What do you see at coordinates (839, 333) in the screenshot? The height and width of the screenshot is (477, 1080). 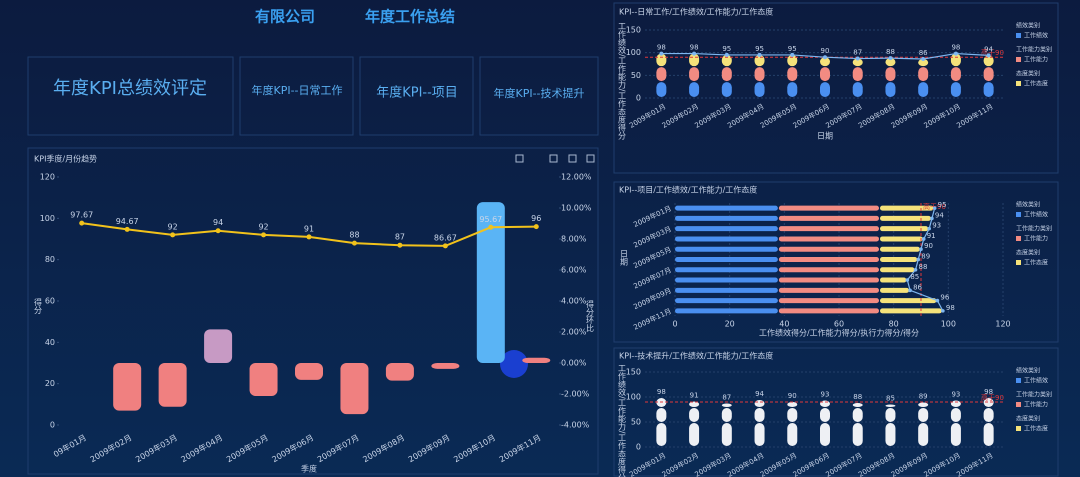 I see `x-axis-title: 工作绩效得分/工作能力得分/执行力得分/得分` at bounding box center [839, 333].